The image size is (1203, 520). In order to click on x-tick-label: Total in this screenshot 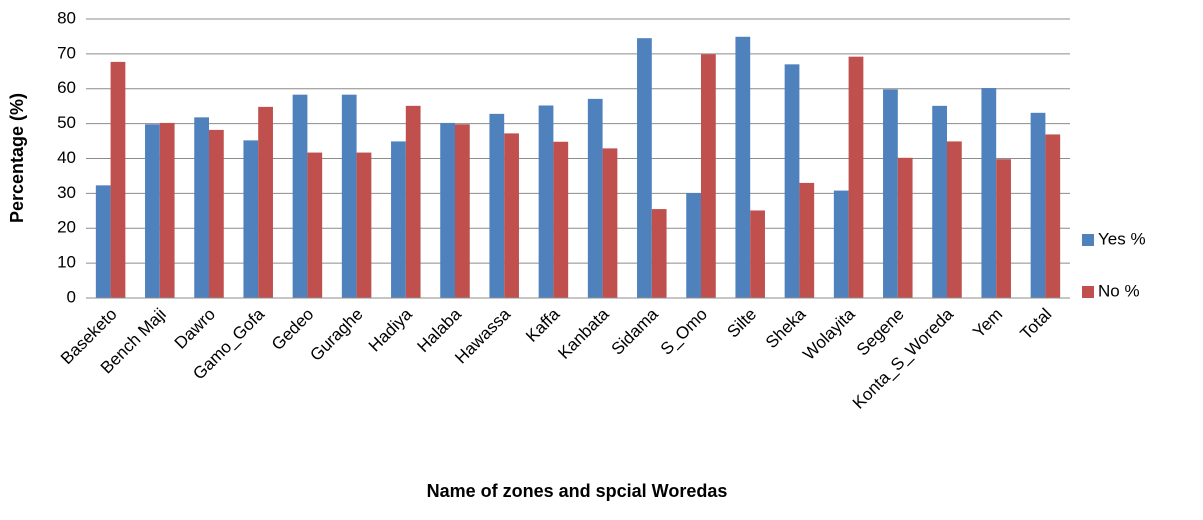, I will do `click(1036, 324)`.